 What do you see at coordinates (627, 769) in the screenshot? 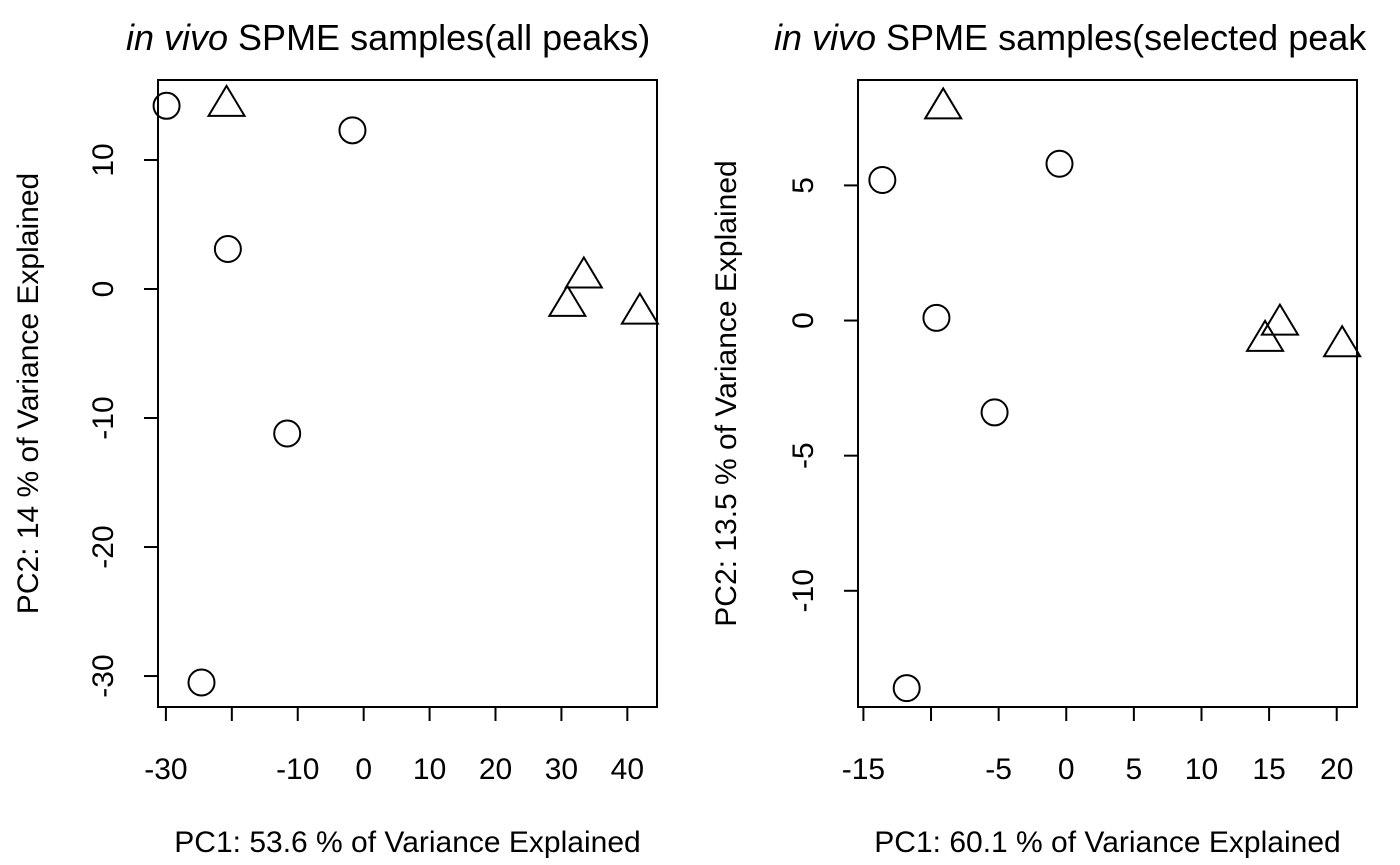
I see `x-tick-label: 40` at bounding box center [627, 769].